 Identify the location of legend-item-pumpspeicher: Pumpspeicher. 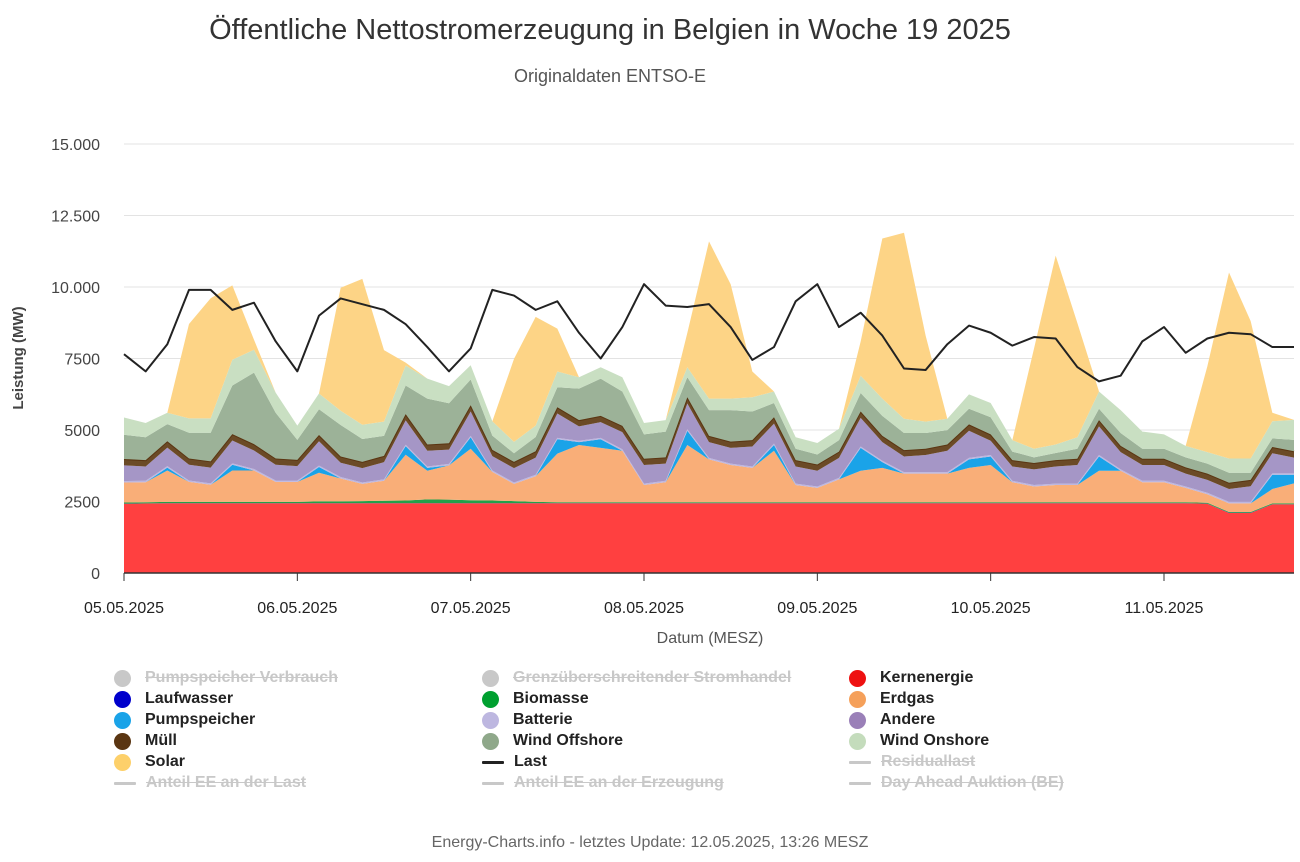
(184, 720).